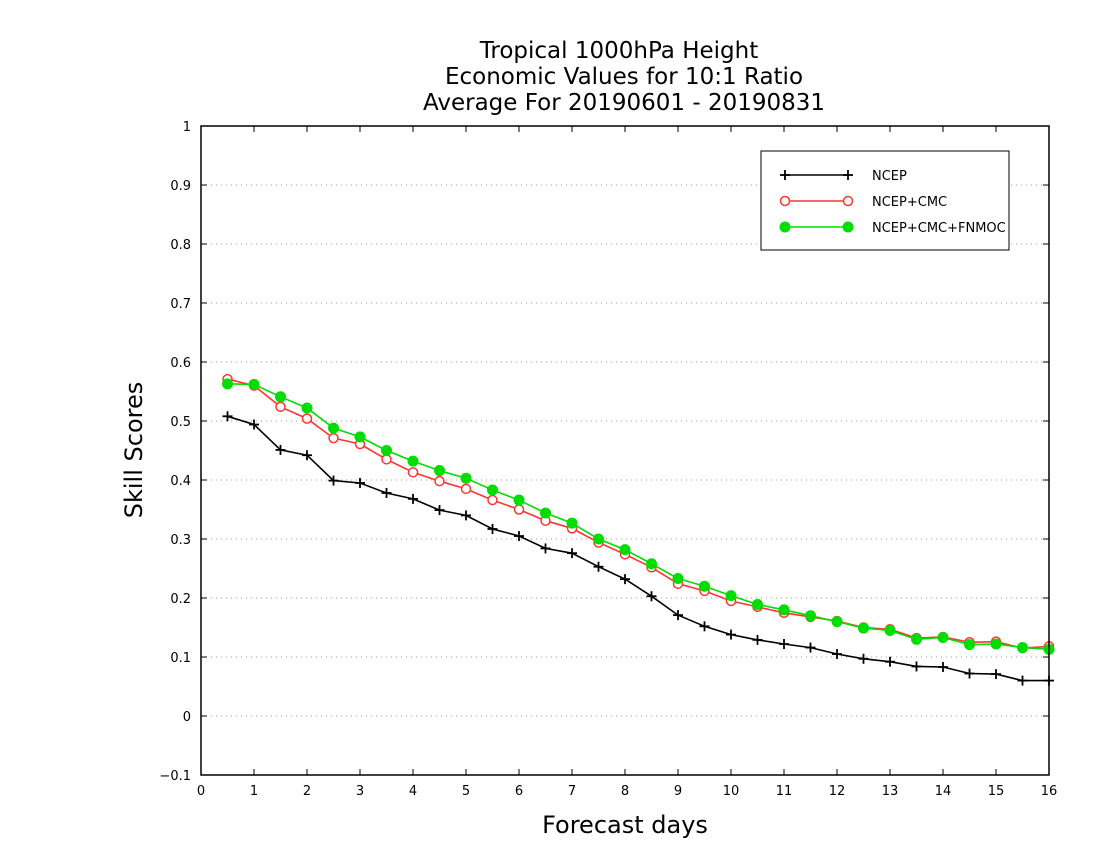  What do you see at coordinates (892, 228) in the screenshot?
I see `legend-item: NCEP+CMC+FNMOC` at bounding box center [892, 228].